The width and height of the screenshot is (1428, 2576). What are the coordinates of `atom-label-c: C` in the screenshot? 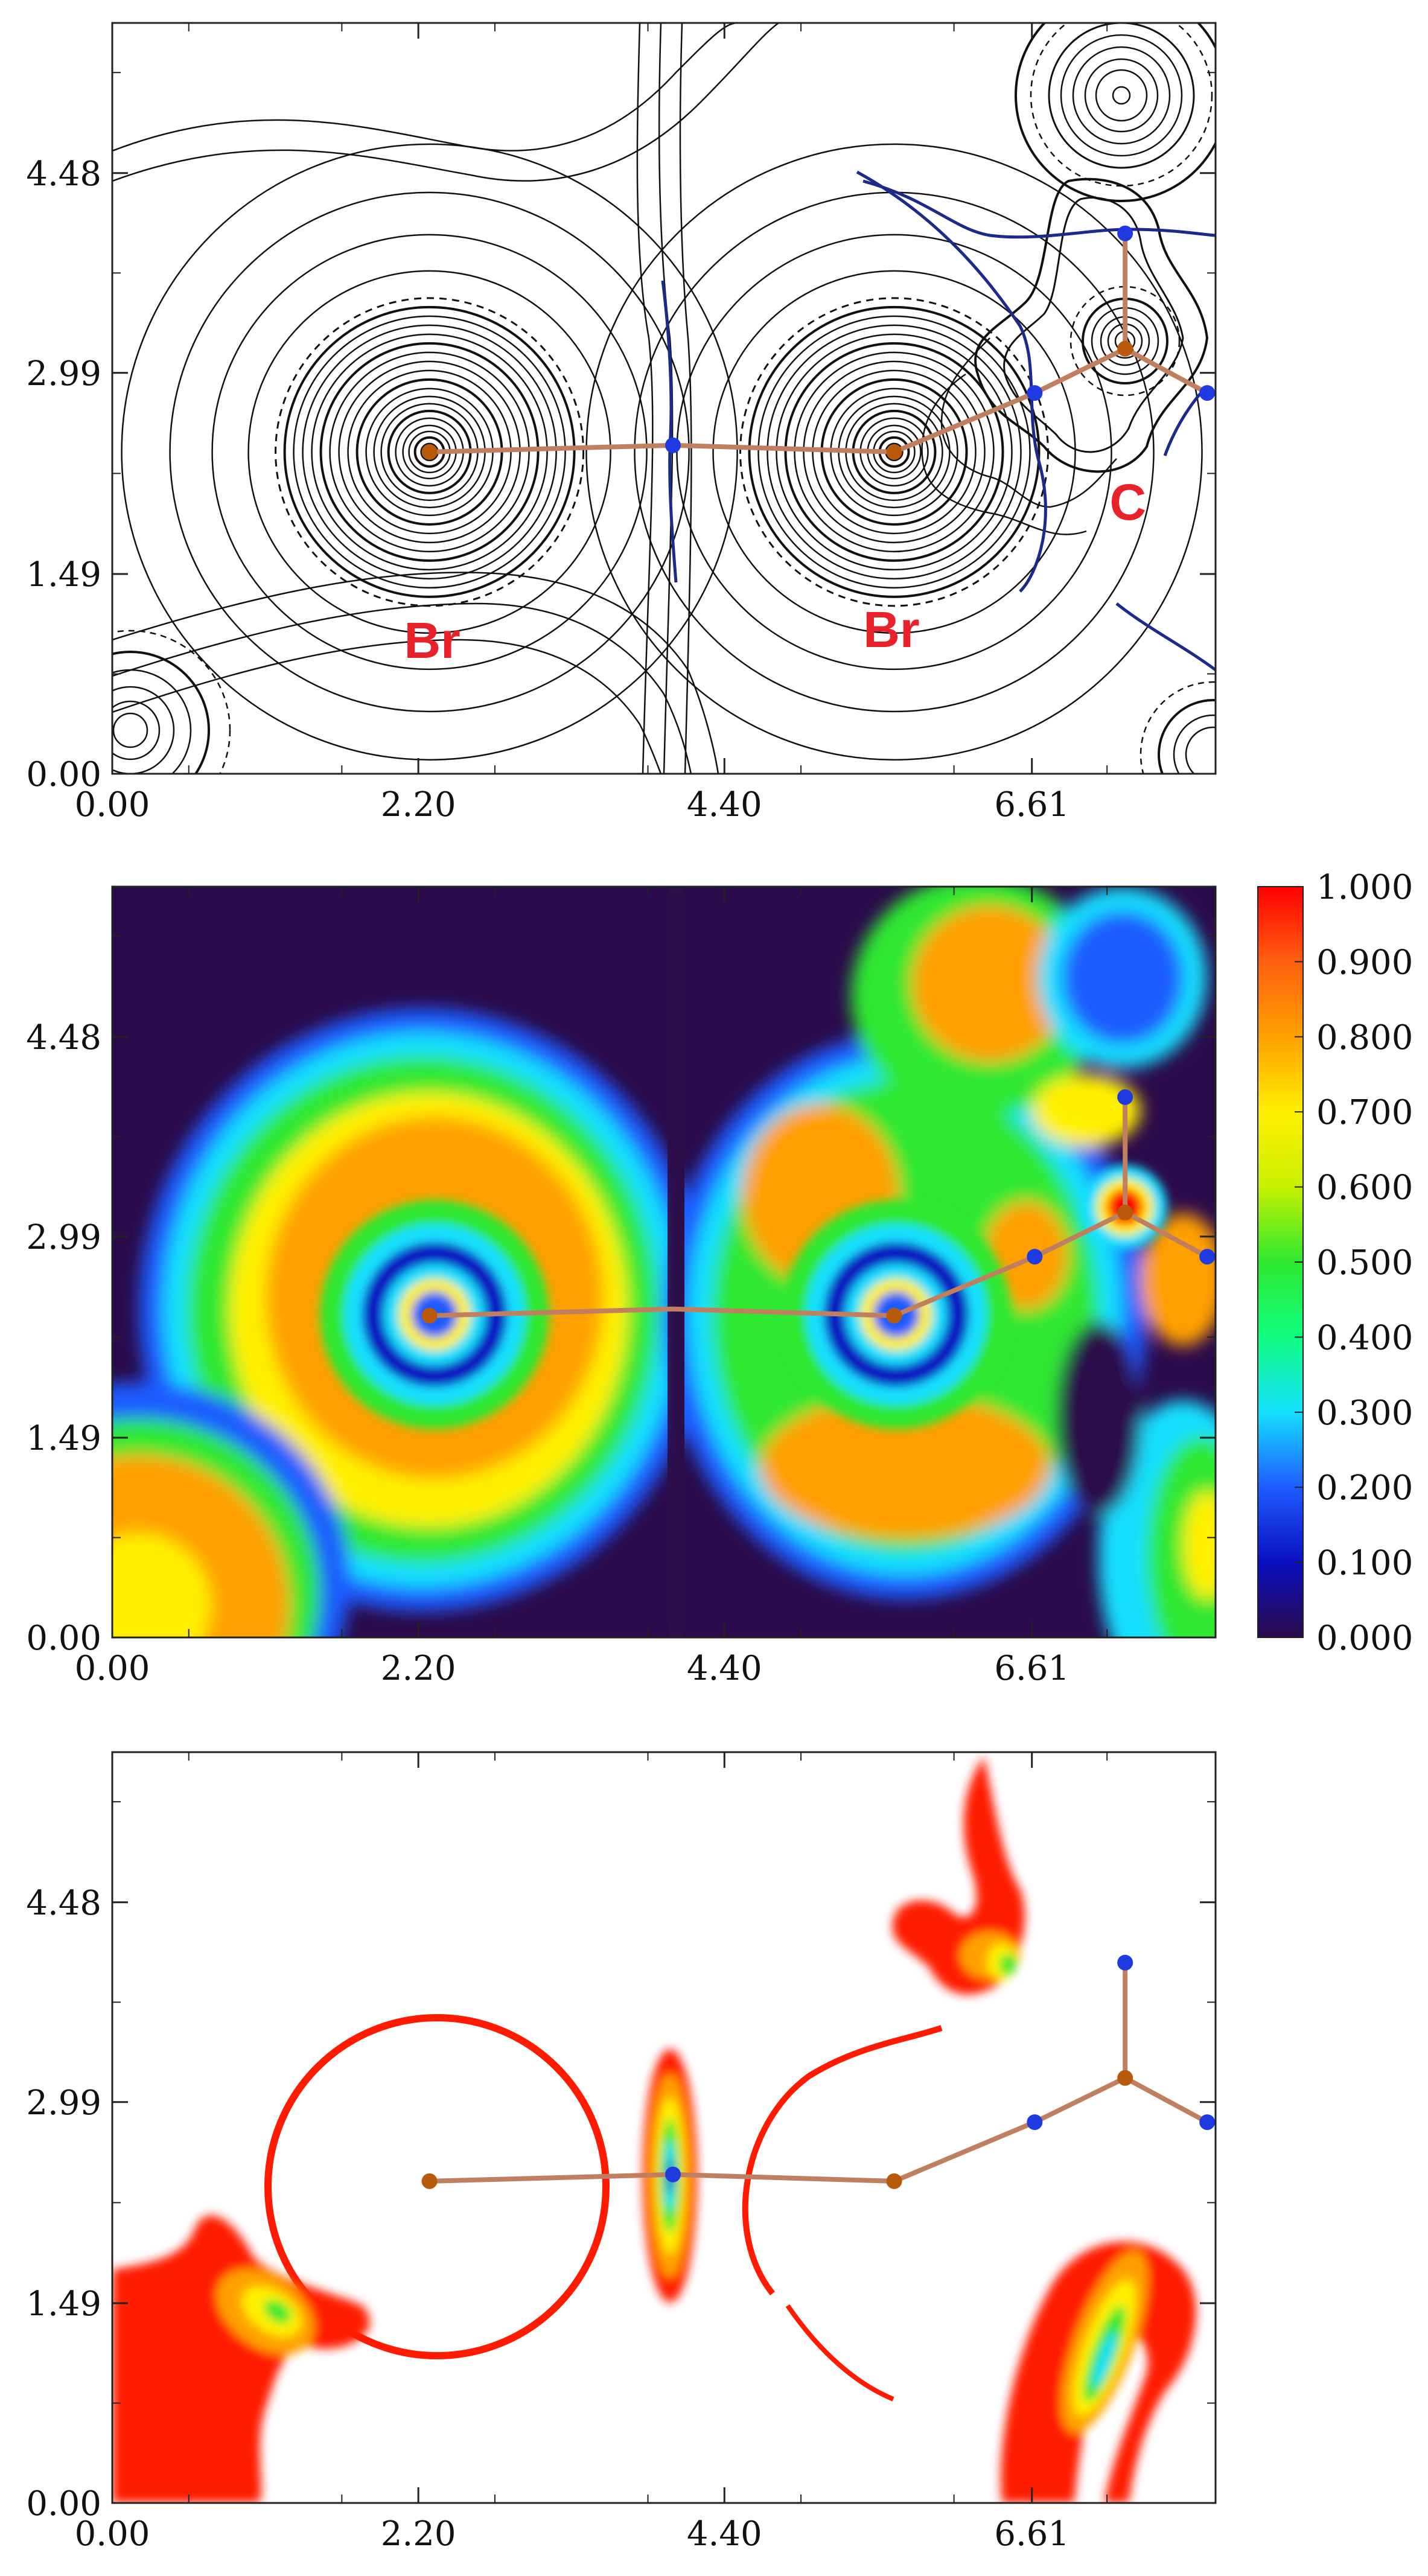 It's located at (1127, 502).